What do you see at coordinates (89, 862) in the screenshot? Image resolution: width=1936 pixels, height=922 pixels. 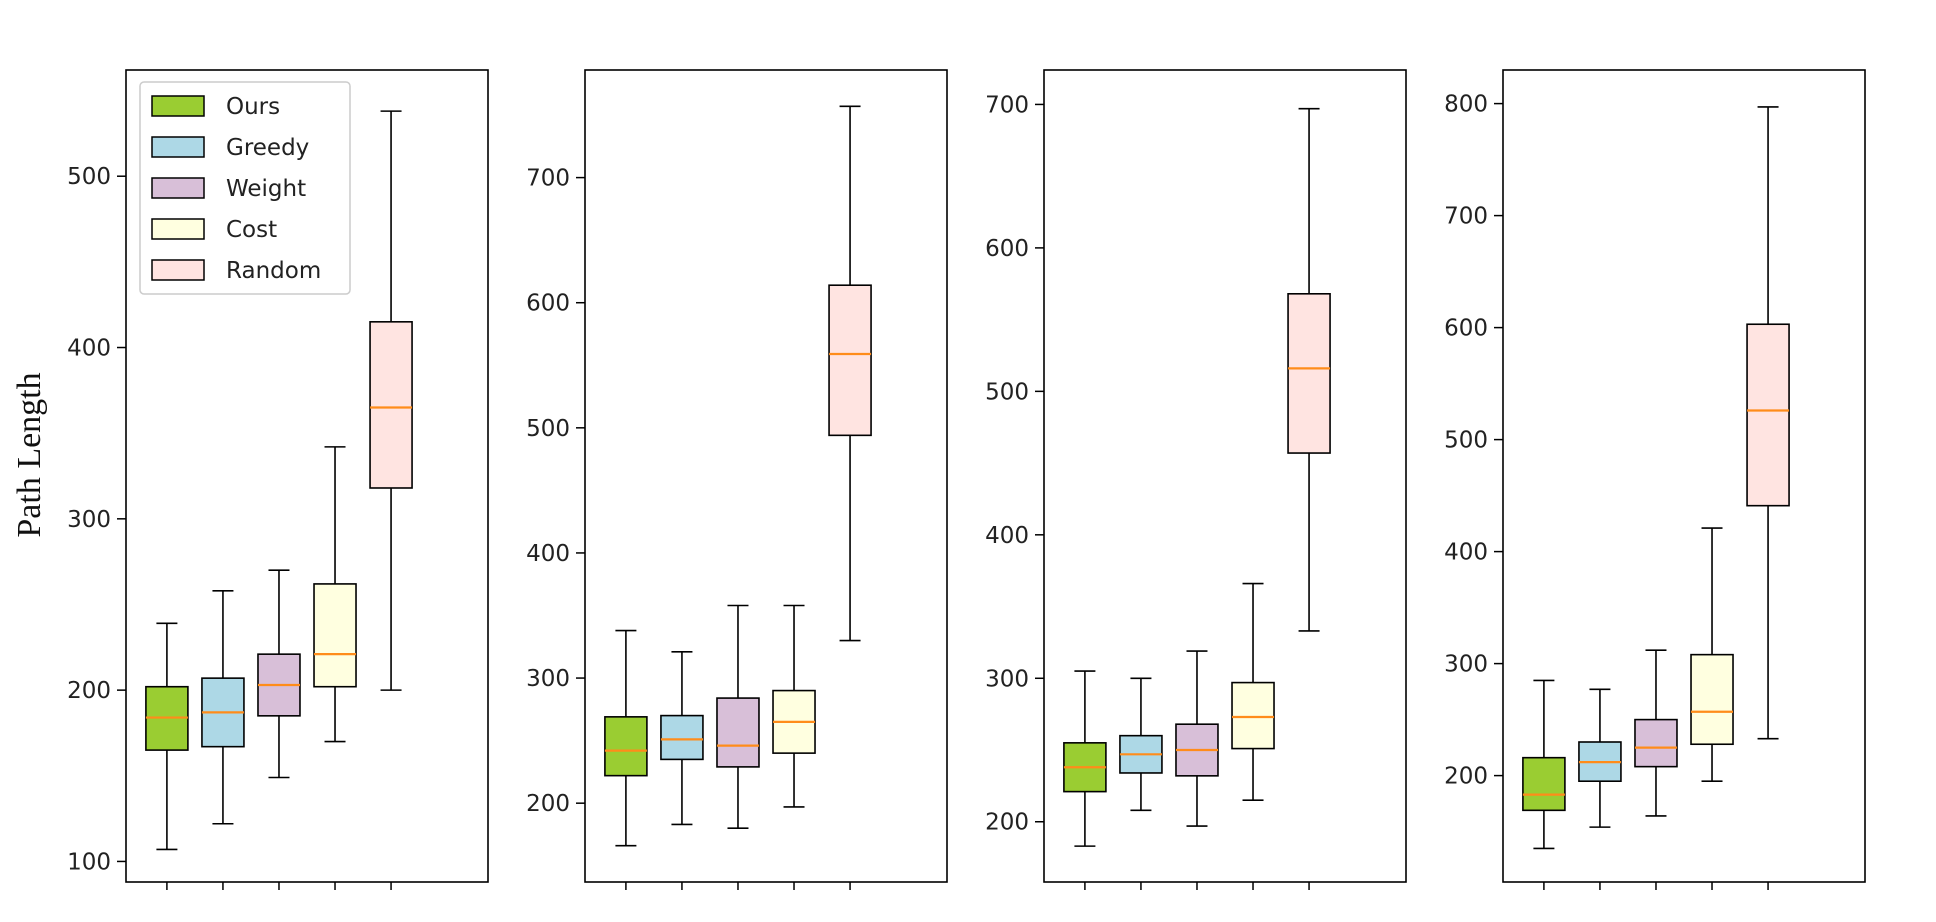 I see `y-tick-label: 100` at bounding box center [89, 862].